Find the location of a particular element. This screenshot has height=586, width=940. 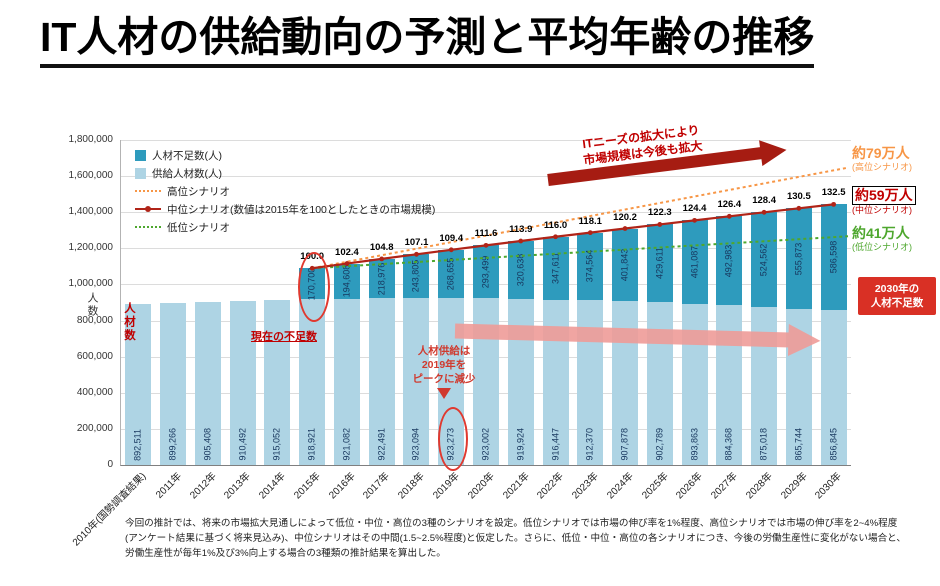

bar: 923,094 243,805 is located at coordinates (416, 302).